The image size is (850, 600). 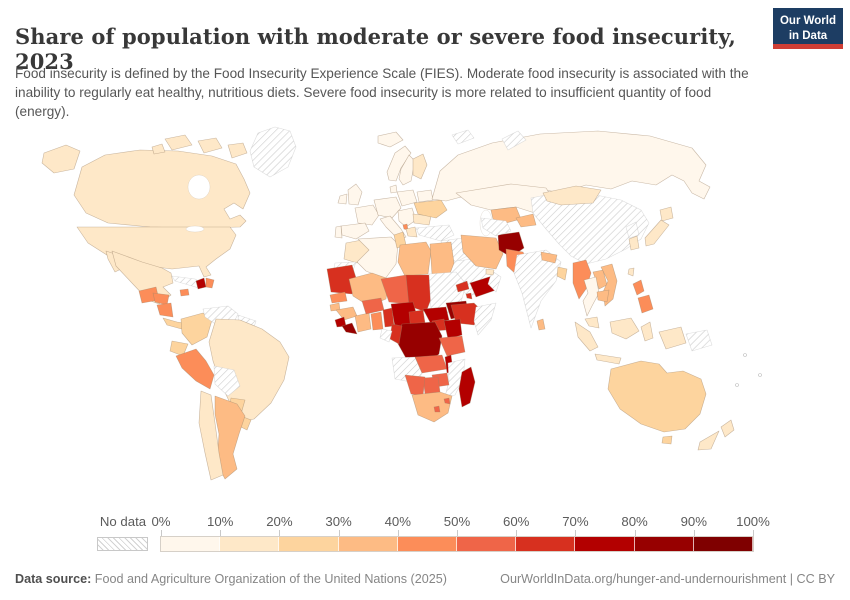 What do you see at coordinates (549, 257) in the screenshot?
I see `country-nepal` at bounding box center [549, 257].